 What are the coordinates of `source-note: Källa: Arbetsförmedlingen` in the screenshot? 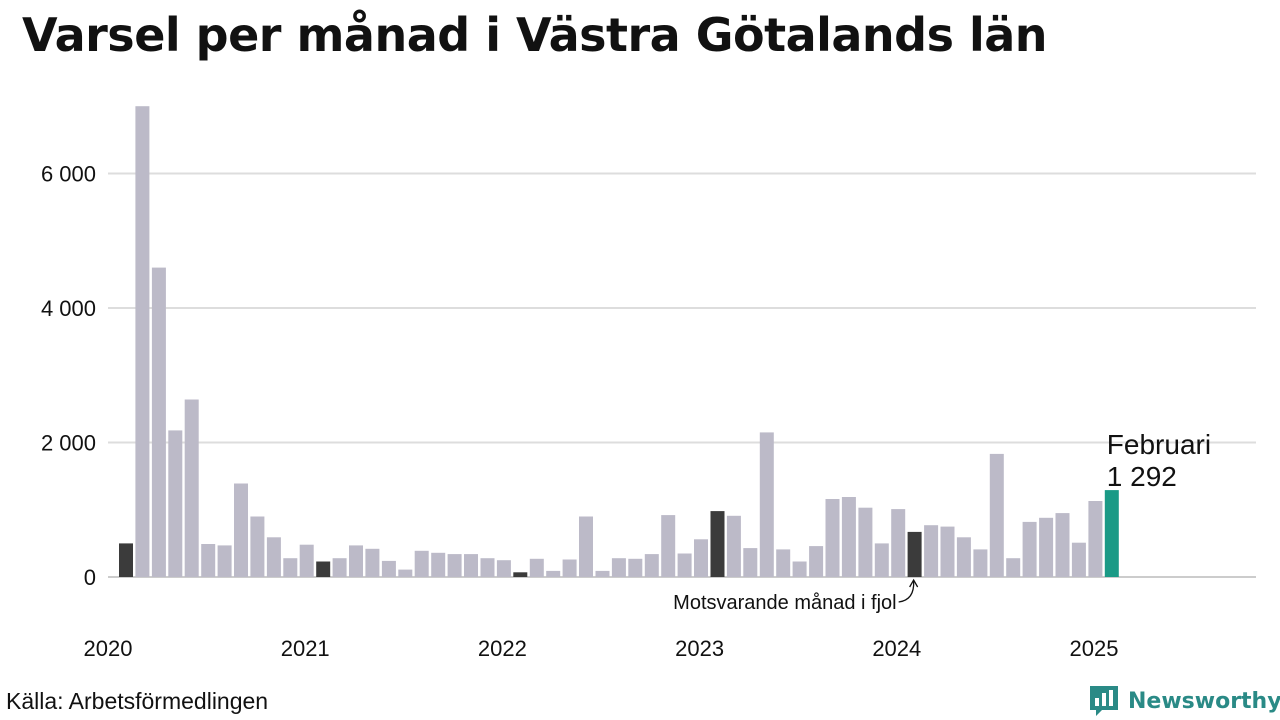 It's located at (137, 701).